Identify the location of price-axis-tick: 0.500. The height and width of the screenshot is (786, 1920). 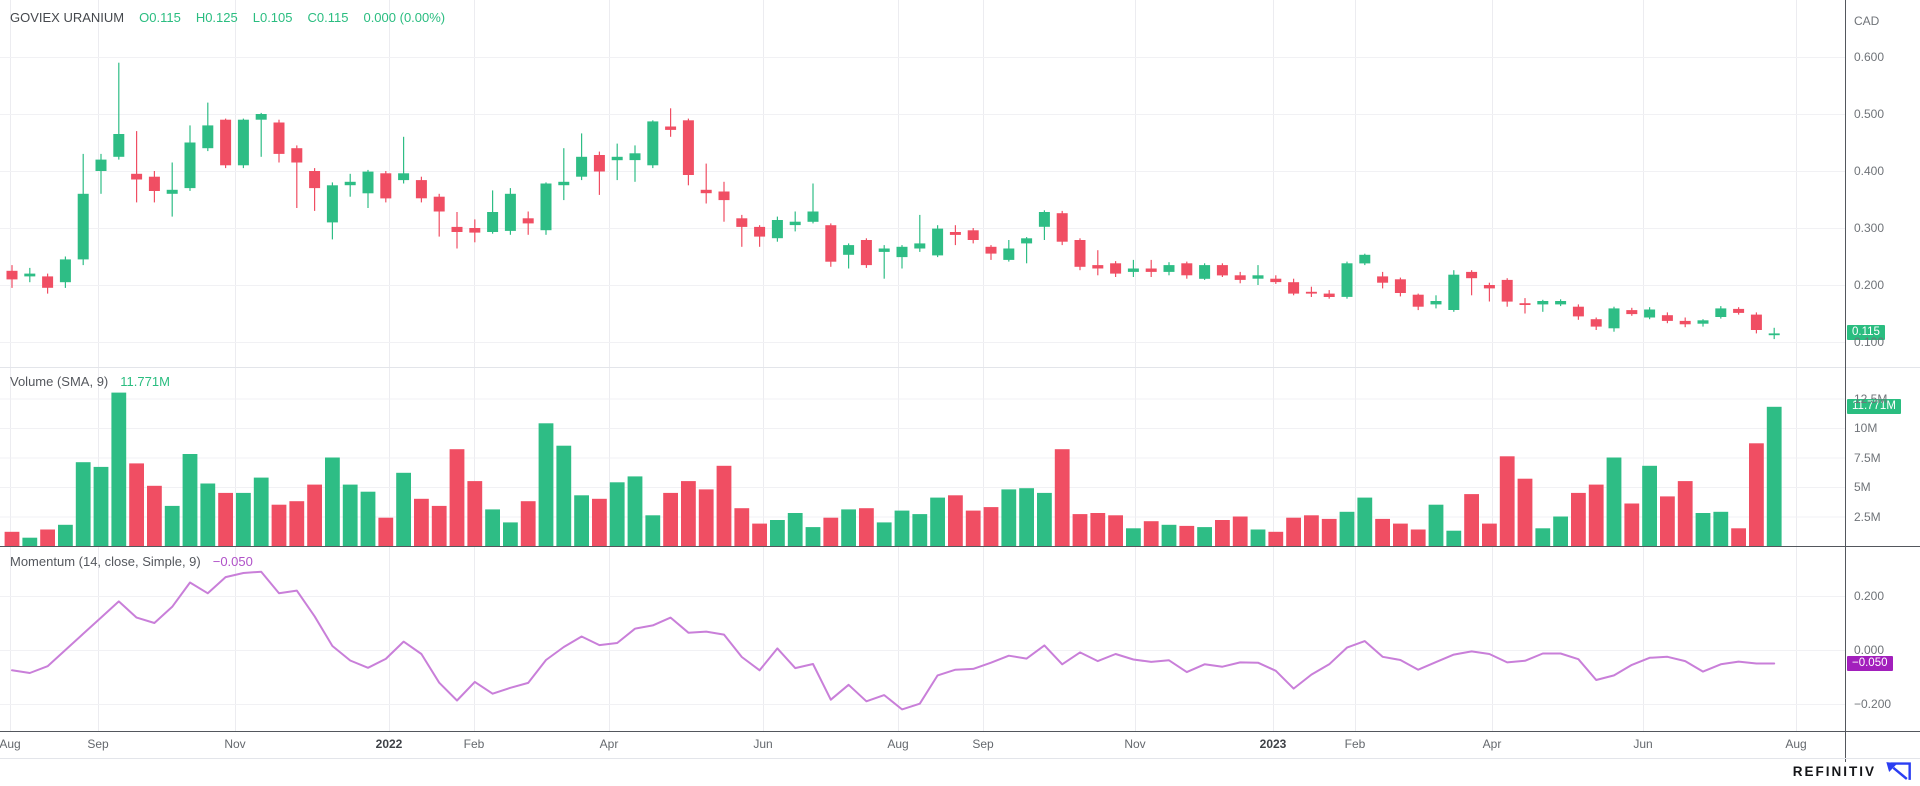
(1869, 114).